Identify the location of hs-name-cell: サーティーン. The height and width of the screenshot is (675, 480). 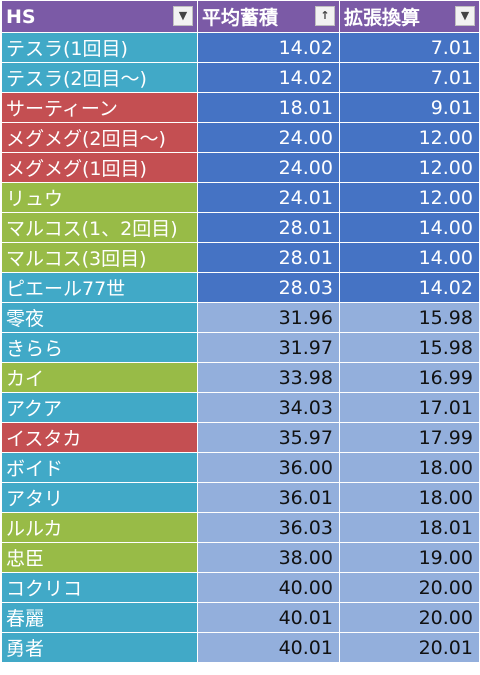
(99, 107).